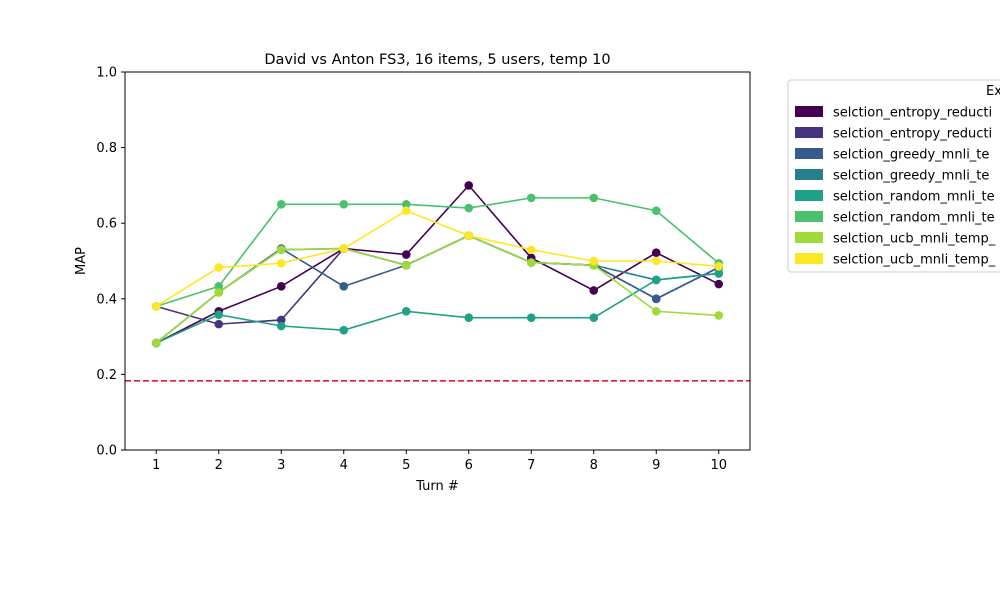  I want to click on x-tick-label: 6, so click(469, 465).